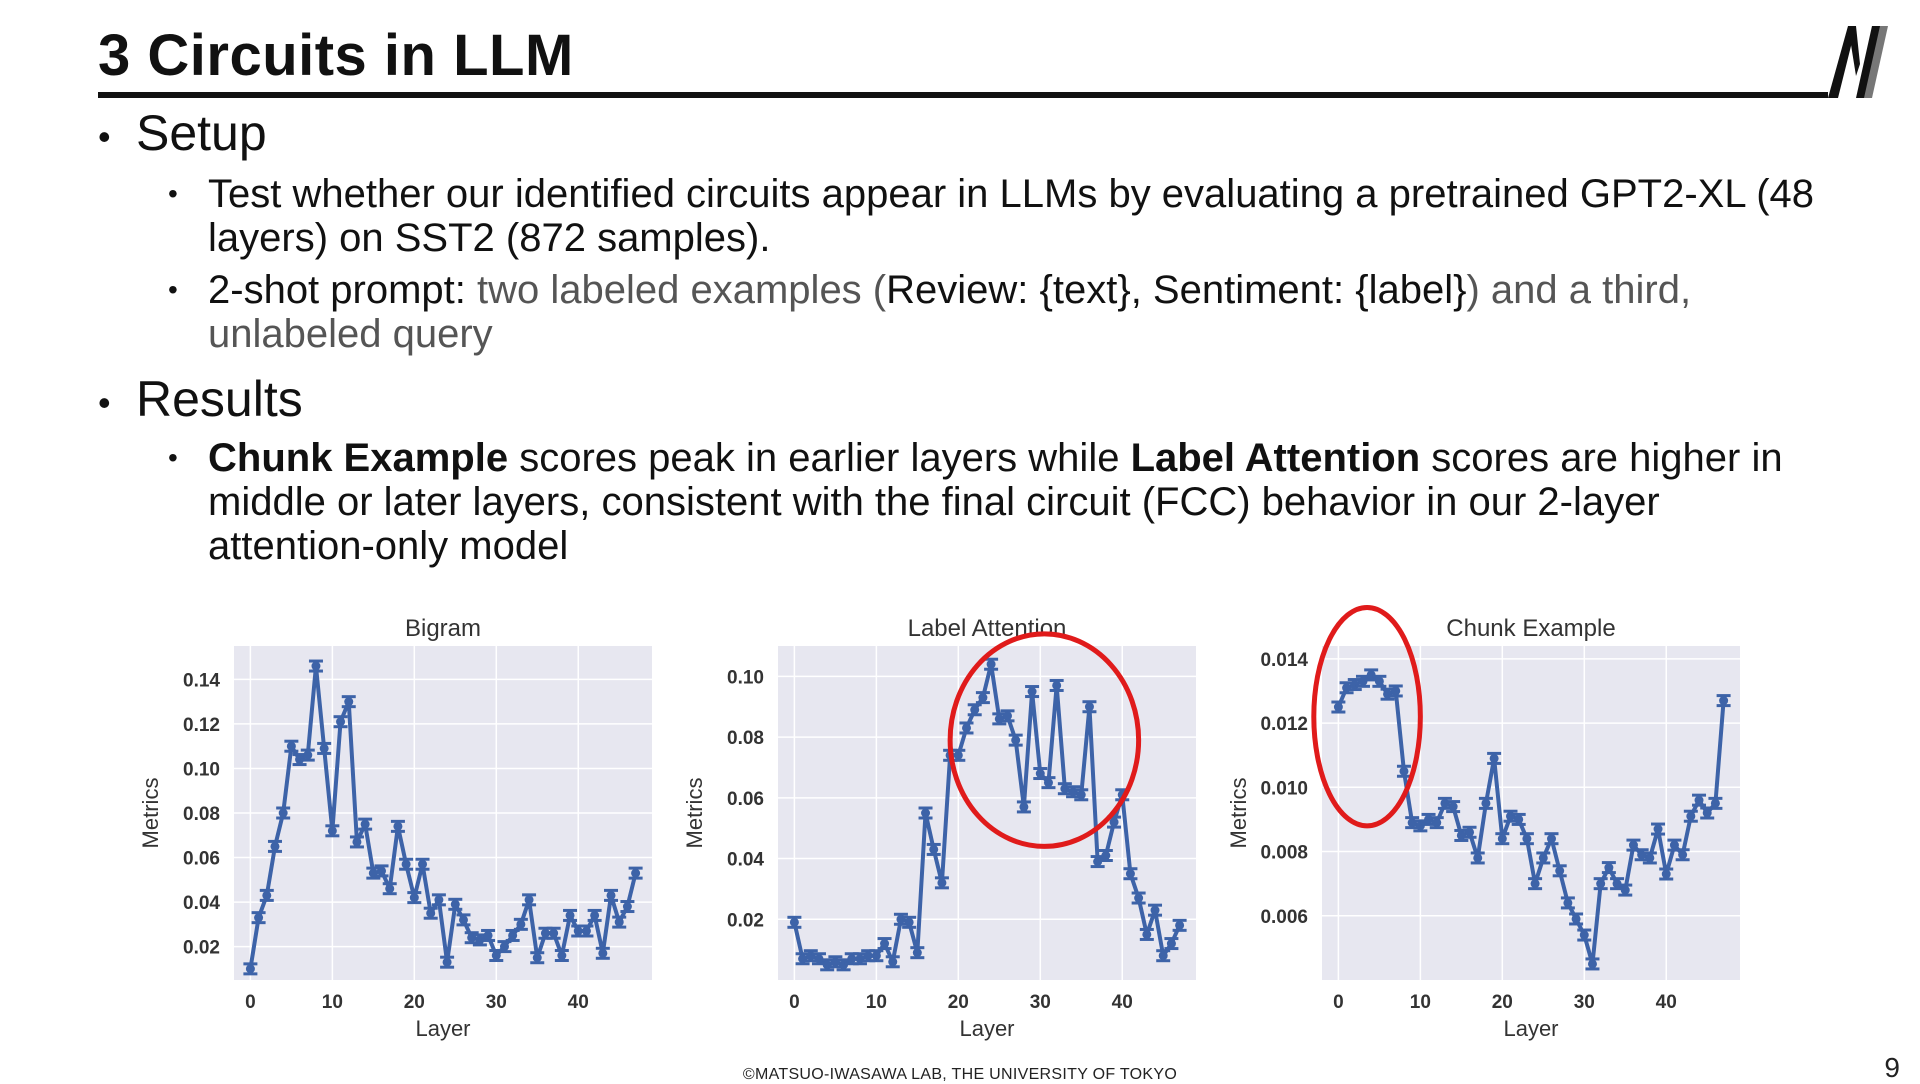 This screenshot has width=1920, height=1084. I want to click on chart-title: Bigram, so click(443, 628).